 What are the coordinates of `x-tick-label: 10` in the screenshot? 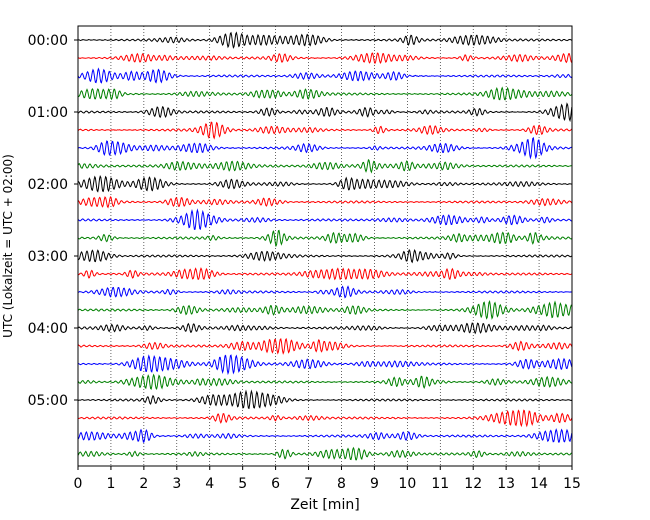 It's located at (407, 484).